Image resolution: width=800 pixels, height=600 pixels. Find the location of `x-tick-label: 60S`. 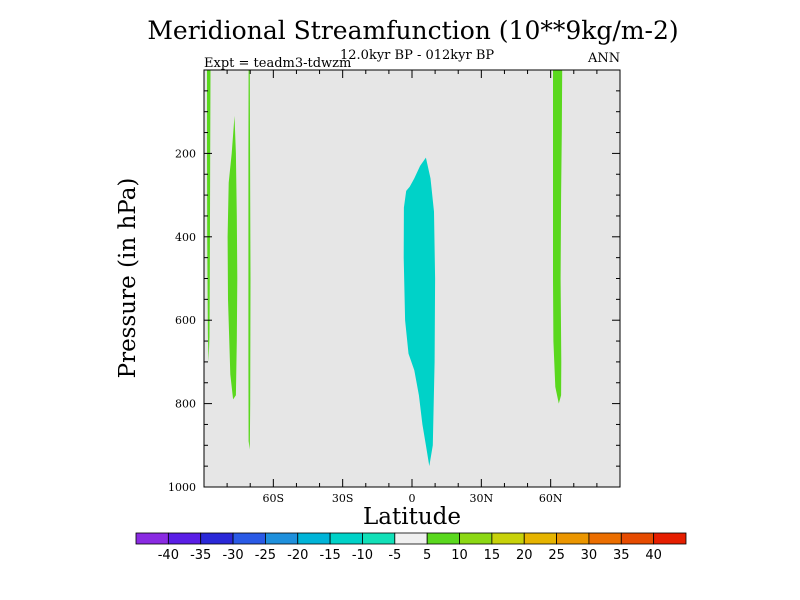

x-tick-label: 60S is located at coordinates (274, 498).